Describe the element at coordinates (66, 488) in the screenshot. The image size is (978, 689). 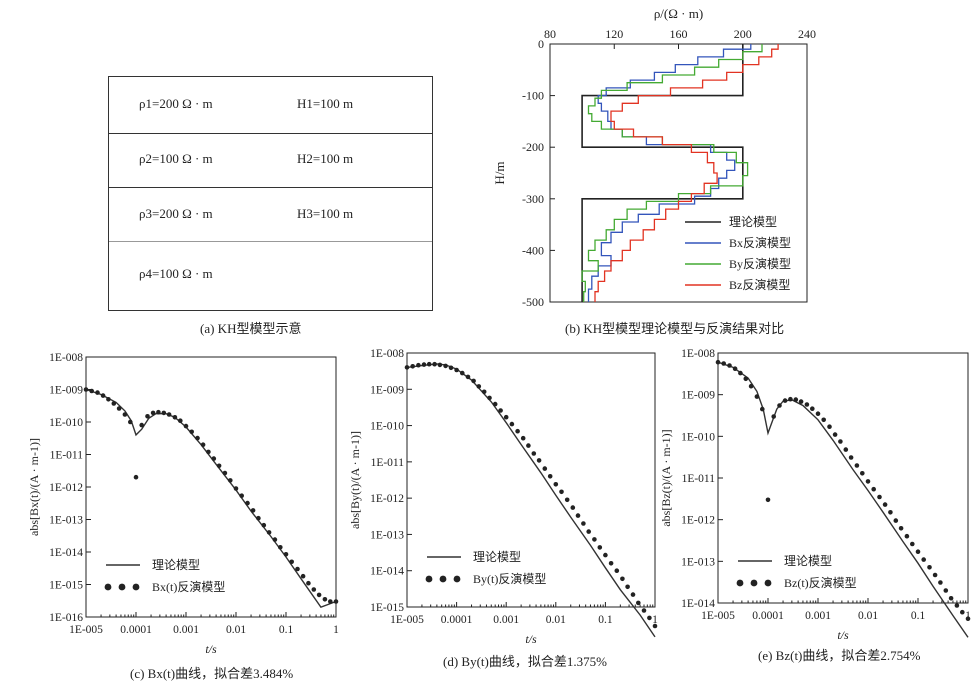
I see `y-tick-label-c: 1E-012` at that location.